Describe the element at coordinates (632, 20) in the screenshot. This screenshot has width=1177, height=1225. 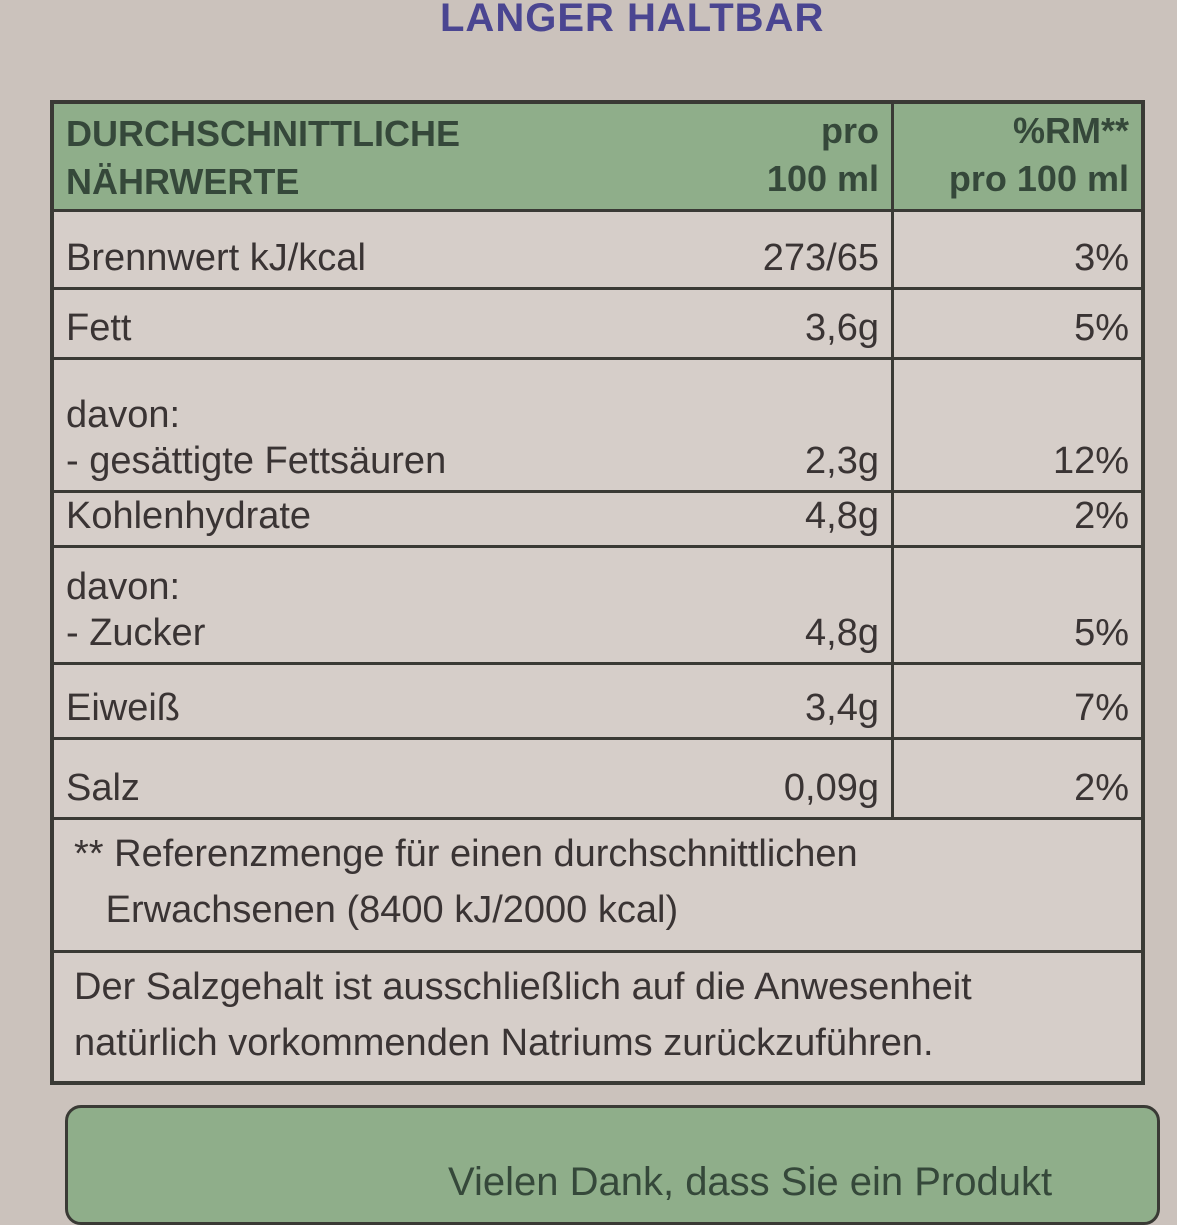
I see `package-title: LANGER HALTBAR` at that location.